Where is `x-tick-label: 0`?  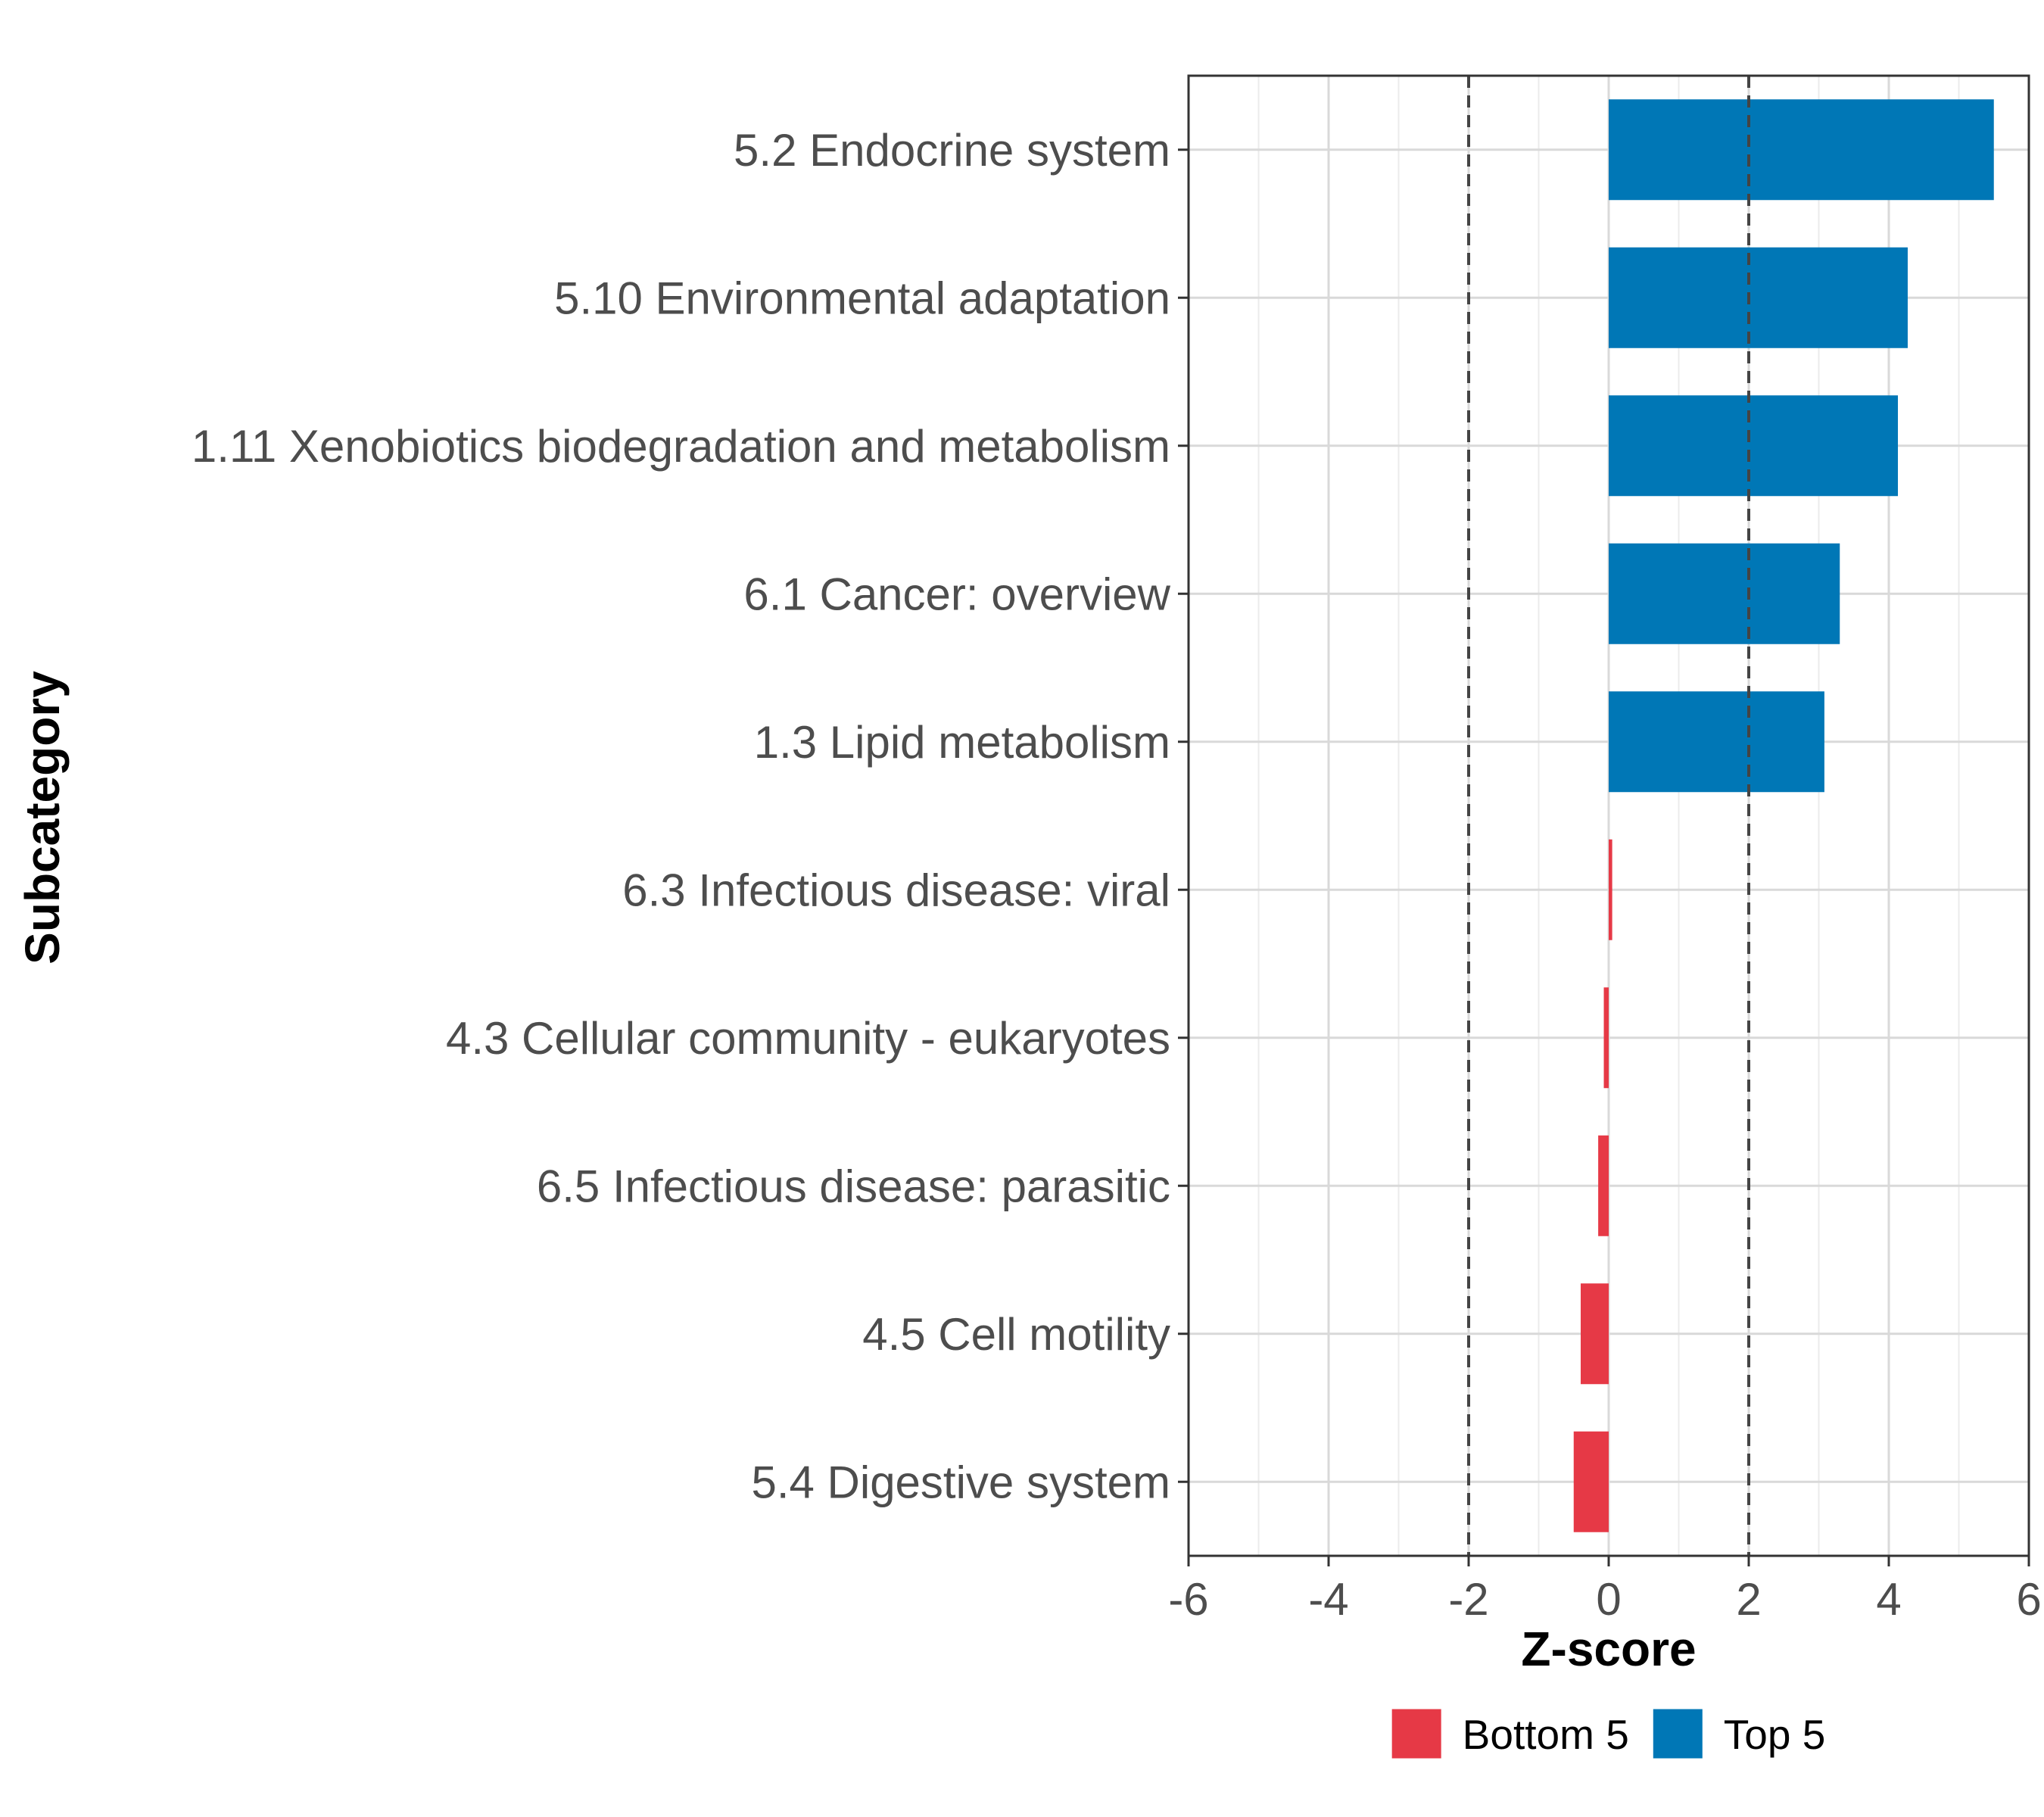 x-tick-label: 0 is located at coordinates (1608, 1599).